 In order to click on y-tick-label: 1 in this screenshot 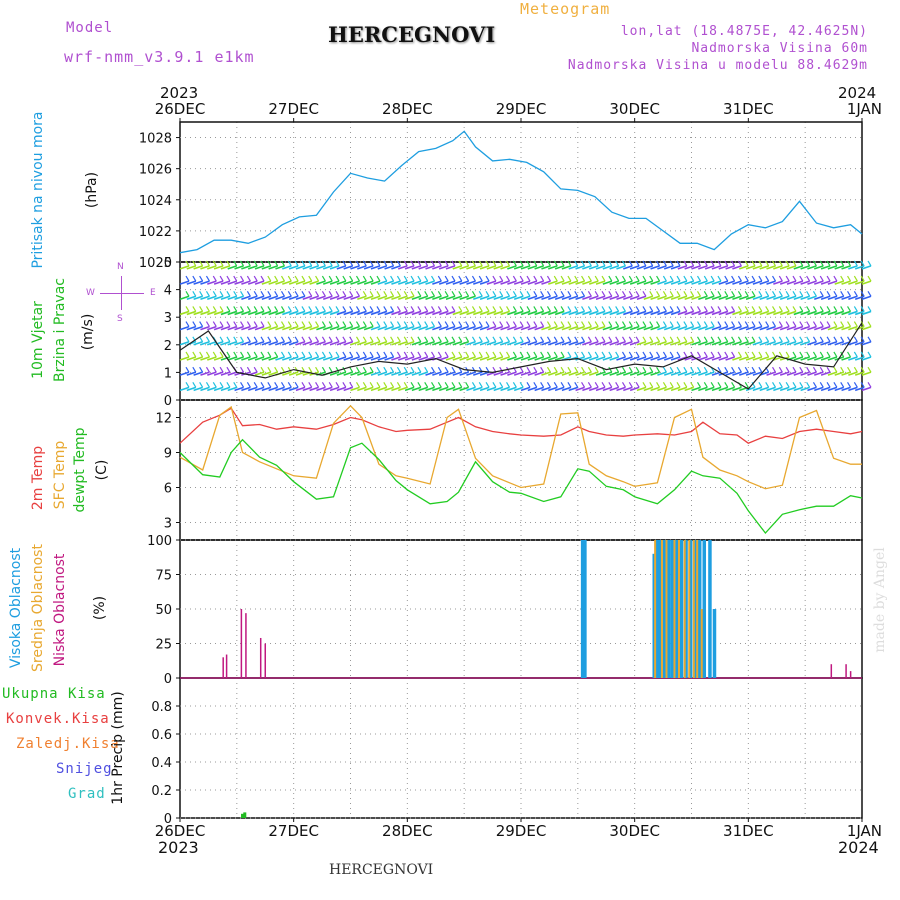, I will do `click(168, 373)`.